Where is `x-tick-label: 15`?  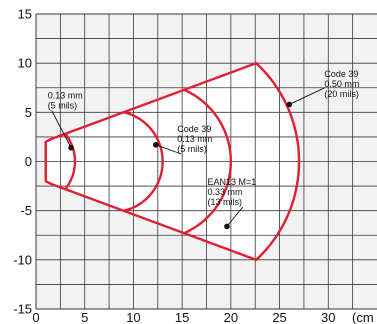
x-tick-label: 15 is located at coordinates (182, 317).